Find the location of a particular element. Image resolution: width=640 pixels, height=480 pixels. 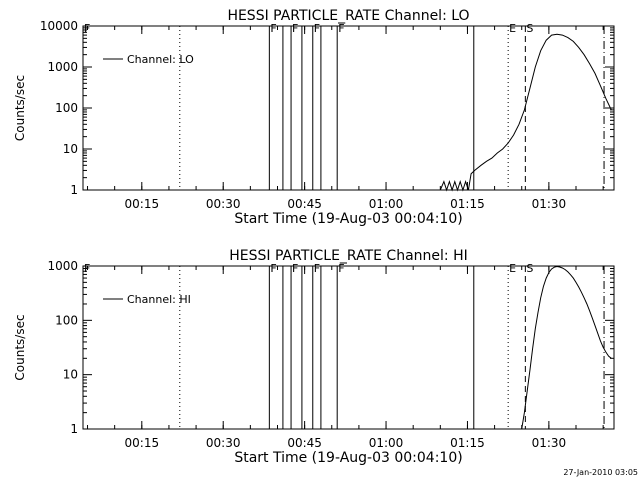

chart-title: HESSI PARTICLE_RATE Channel: LO is located at coordinates (348, 16).